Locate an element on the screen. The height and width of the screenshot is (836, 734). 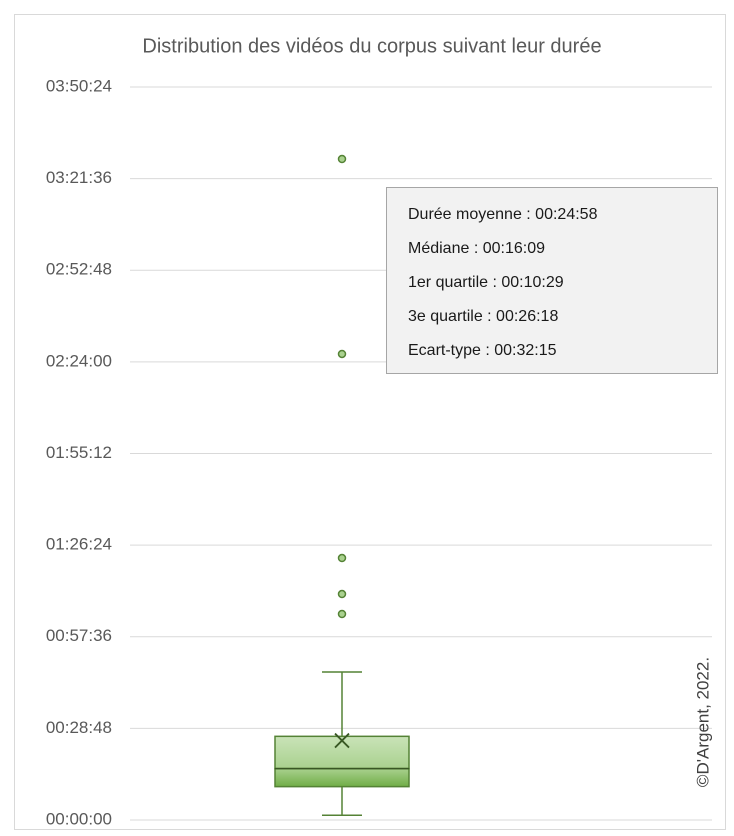
watermark: ©D'Argent, 2022. is located at coordinates (702, 722).